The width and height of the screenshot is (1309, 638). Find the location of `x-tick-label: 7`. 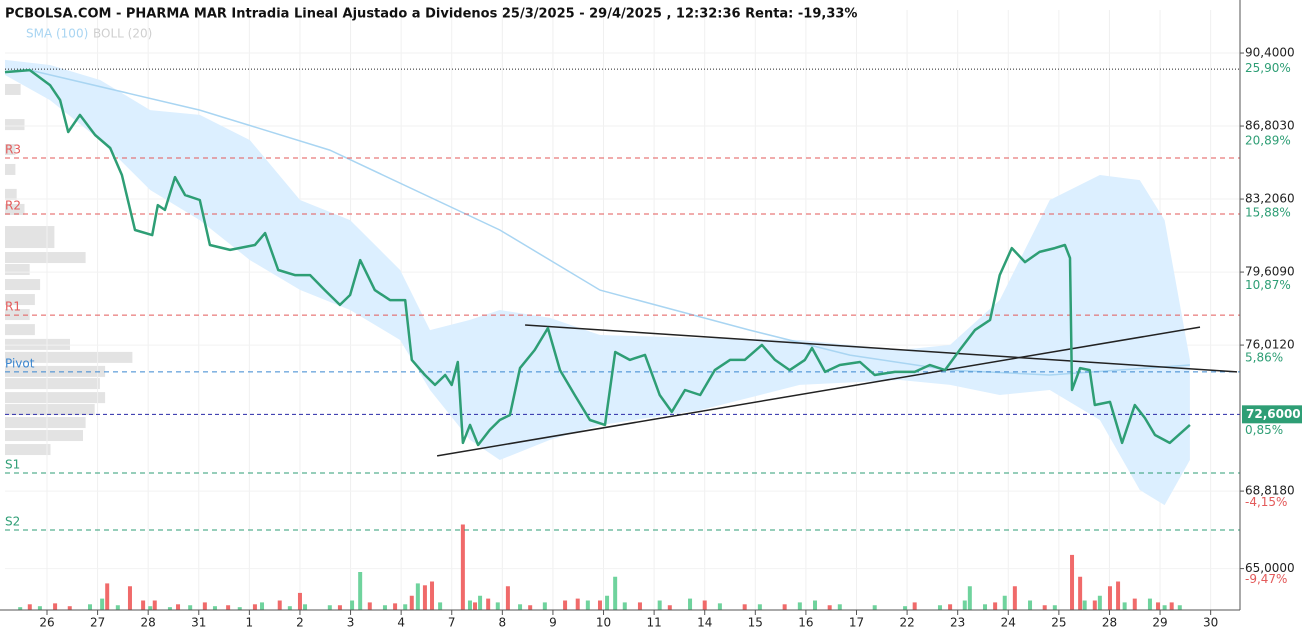

x-tick-label: 7 is located at coordinates (452, 623).